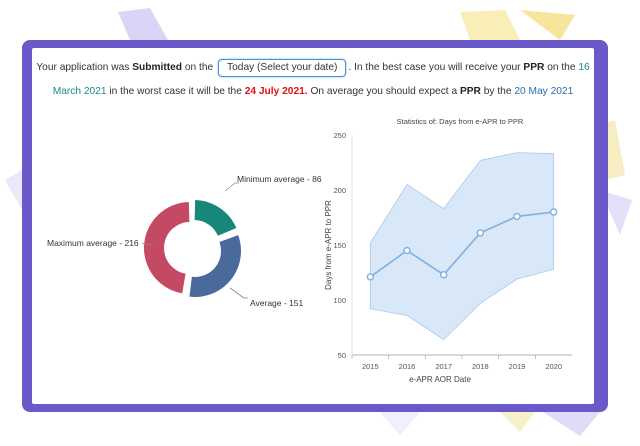 This screenshot has height=446, width=640. I want to click on x-tick-label: 2019, so click(517, 366).